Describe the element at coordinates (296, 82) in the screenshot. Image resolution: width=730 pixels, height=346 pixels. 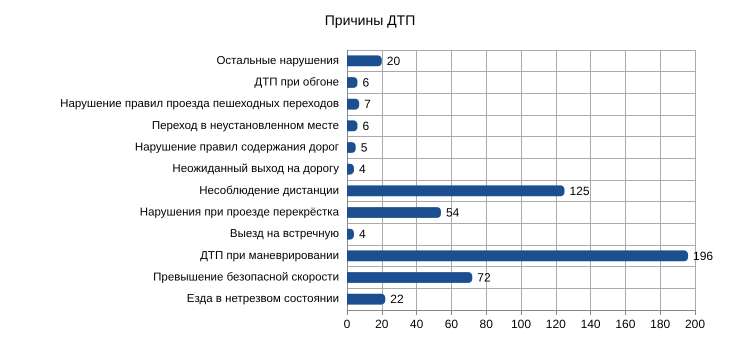
I see `y-tick-label: ДТП при обгоне` at that location.